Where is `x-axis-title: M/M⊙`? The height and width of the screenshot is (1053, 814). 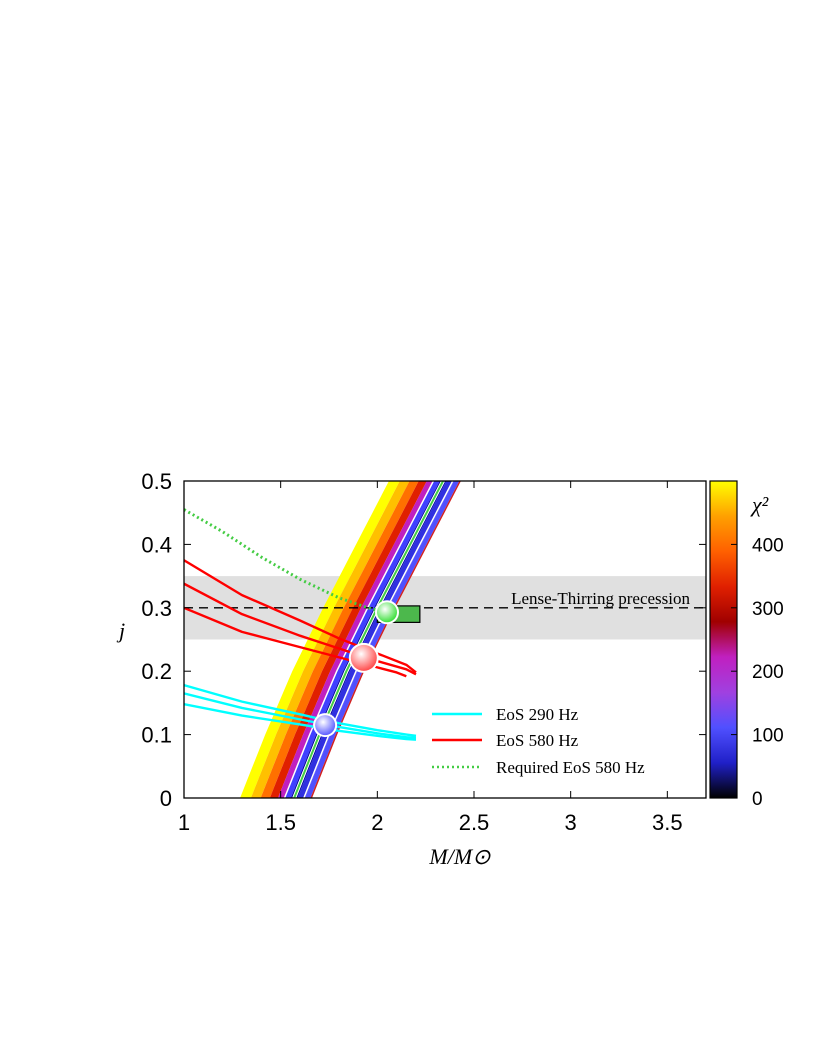 x-axis-title: M/M⊙ is located at coordinates (459, 856).